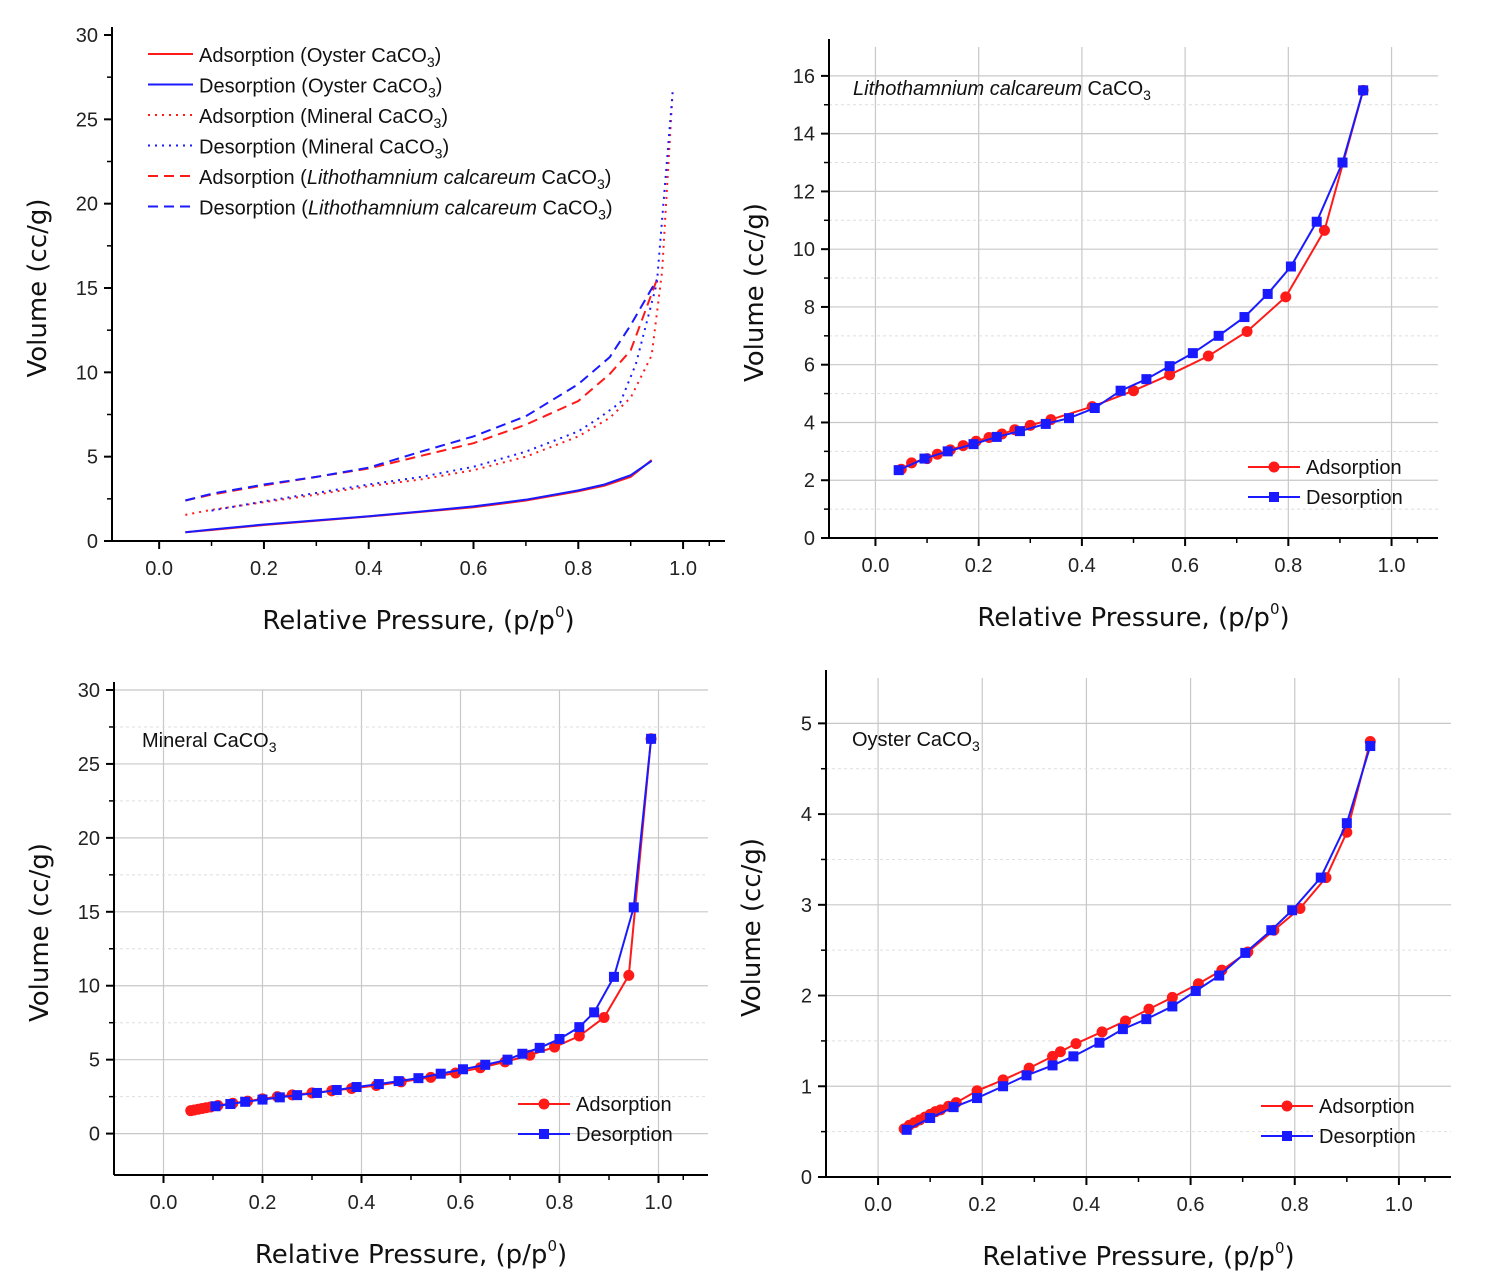  I want to click on y-tick-label: 12, so click(804, 192).